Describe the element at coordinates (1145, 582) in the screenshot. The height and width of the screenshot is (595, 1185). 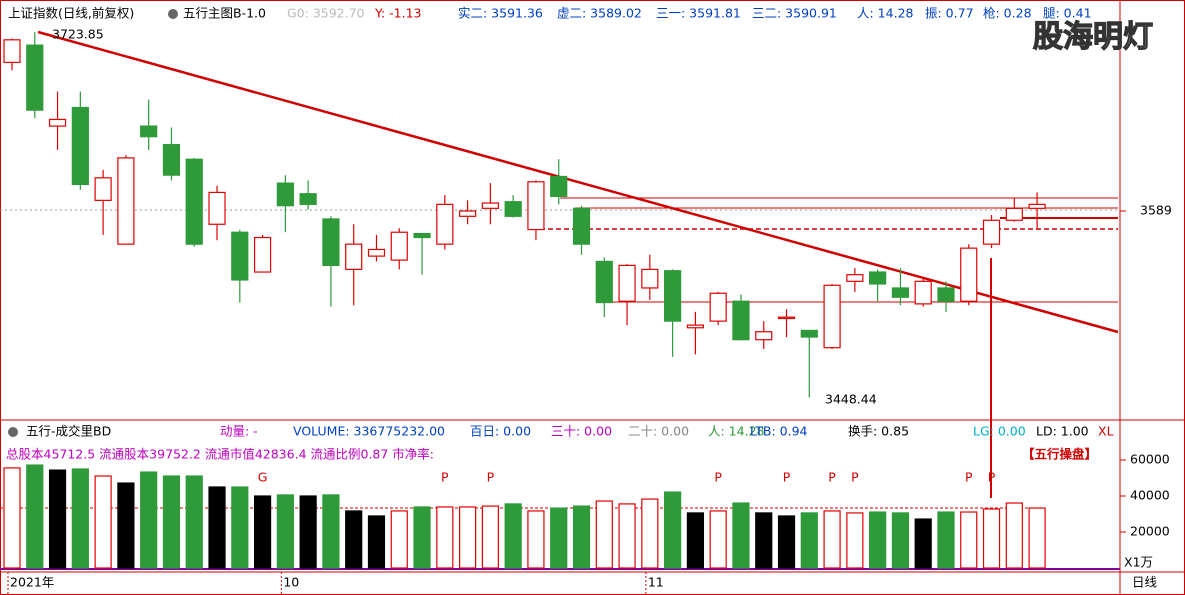
I see `period: 日线` at that location.